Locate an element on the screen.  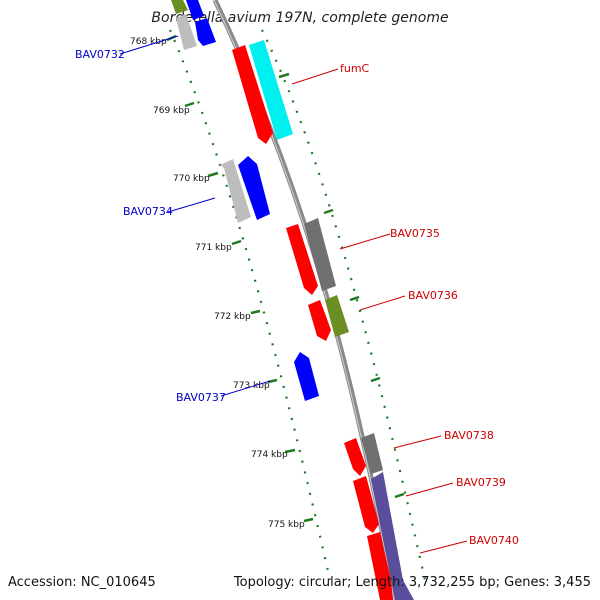
feature-bav0740 is located at coordinates (380, 566).